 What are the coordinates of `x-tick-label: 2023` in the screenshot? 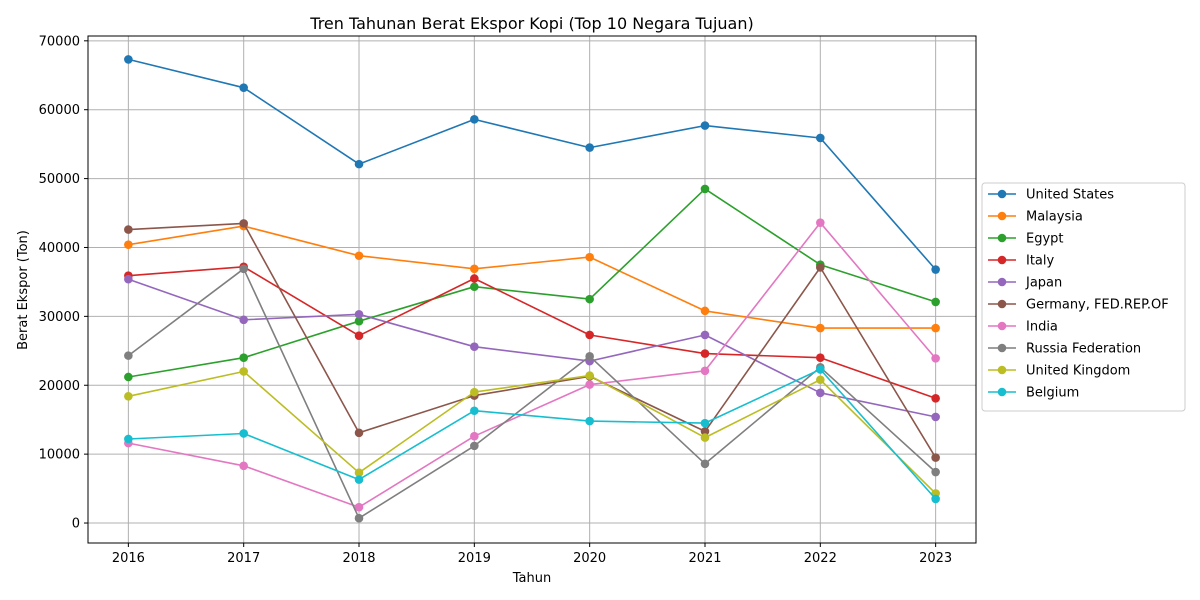 It's located at (935, 558).